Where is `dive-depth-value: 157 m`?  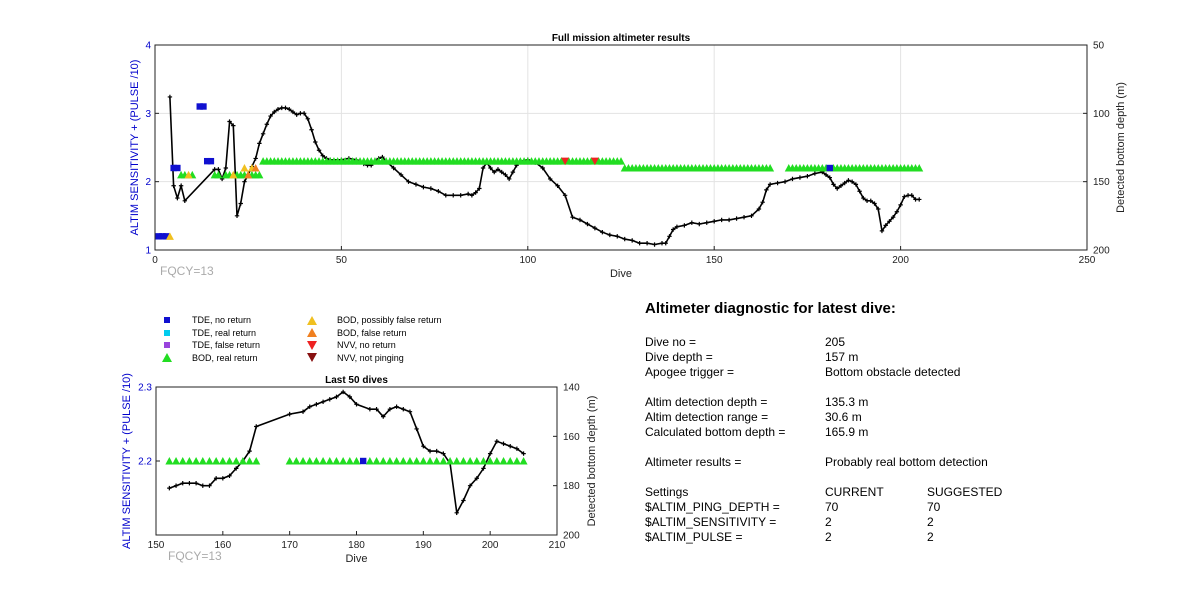
dive-depth-value: 157 m is located at coordinates (842, 357).